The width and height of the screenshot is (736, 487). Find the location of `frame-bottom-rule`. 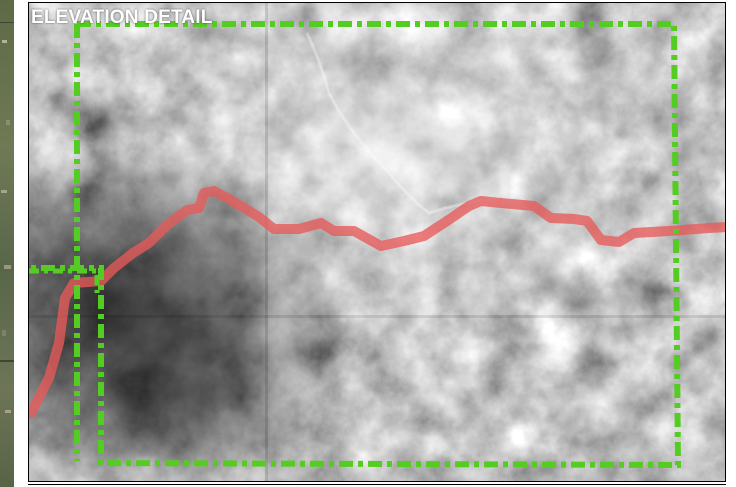

frame-bottom-rule is located at coordinates (377, 484).